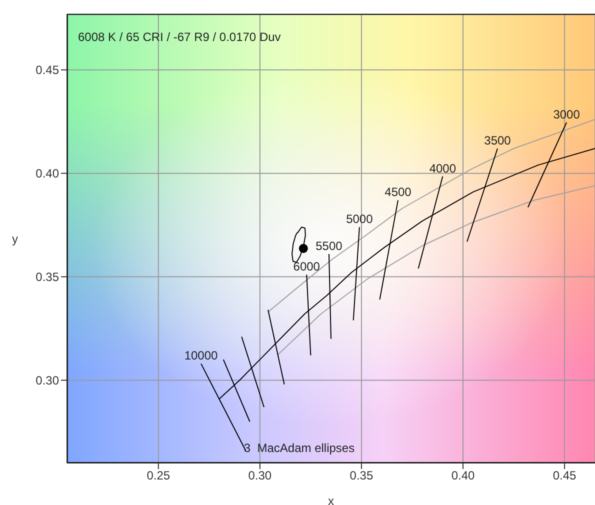 The width and height of the screenshot is (595, 505). Describe the element at coordinates (306, 267) in the screenshot. I see `series-label: 6000` at that location.